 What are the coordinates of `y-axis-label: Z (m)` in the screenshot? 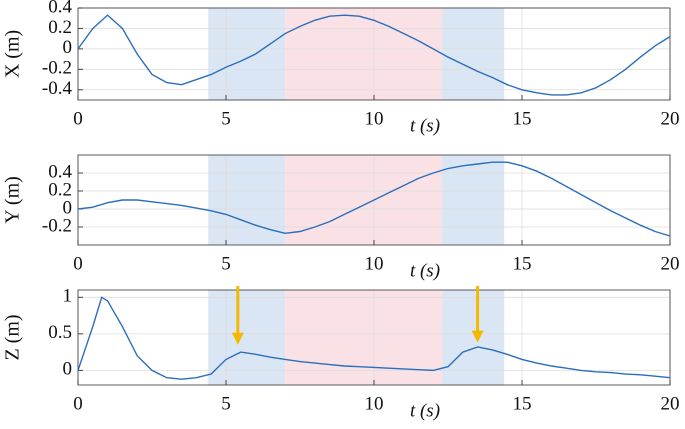 It's located at (13, 337).